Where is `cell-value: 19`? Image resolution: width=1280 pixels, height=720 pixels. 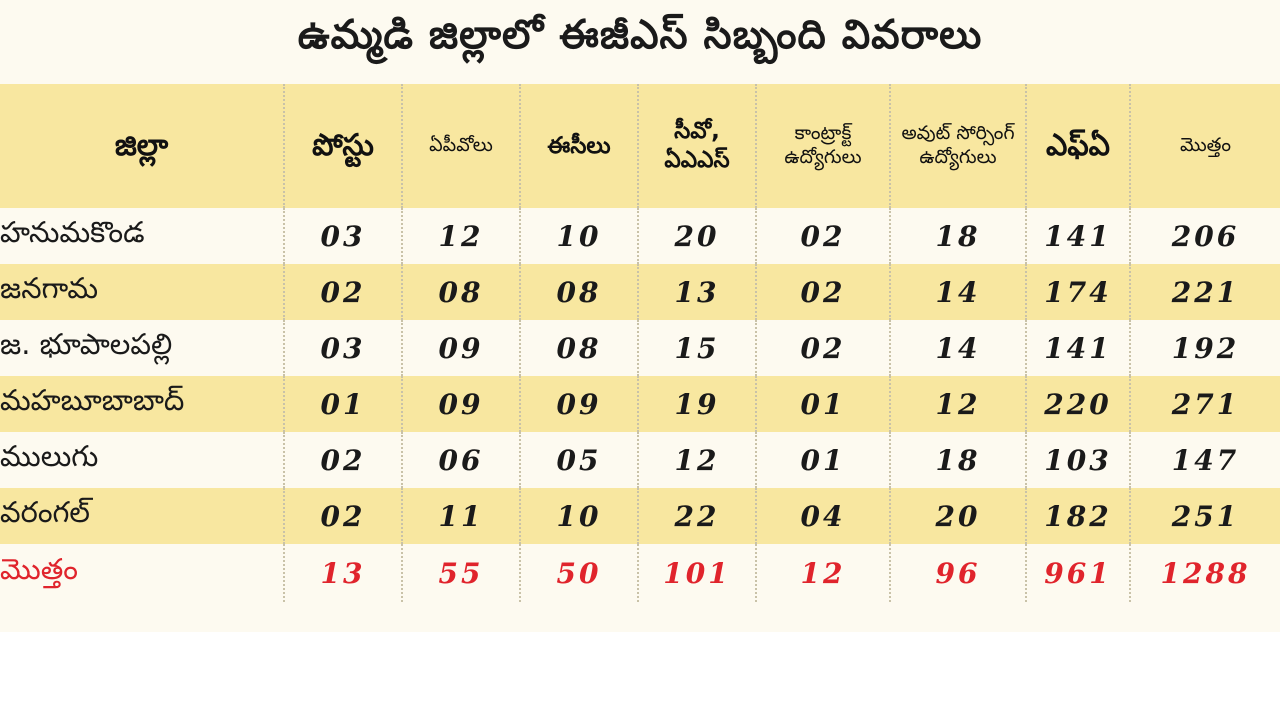 cell-value: 19 is located at coordinates (696, 404).